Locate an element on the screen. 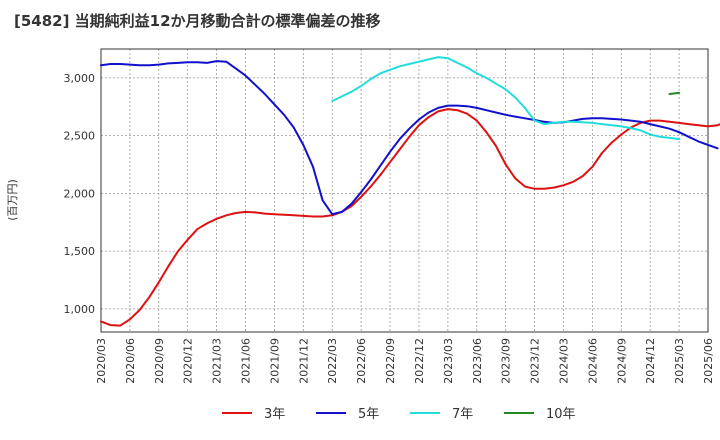 The height and width of the screenshot is (440, 720). x-tick-label: 2025/06 is located at coordinates (708, 361).